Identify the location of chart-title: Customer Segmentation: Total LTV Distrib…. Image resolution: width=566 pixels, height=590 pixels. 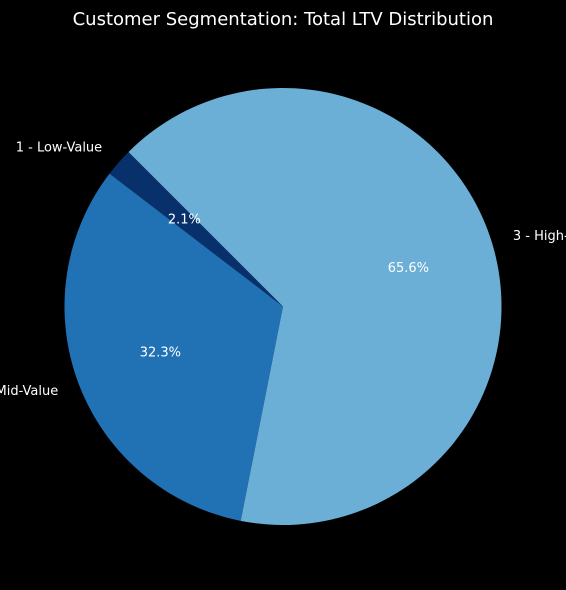
(283, 19).